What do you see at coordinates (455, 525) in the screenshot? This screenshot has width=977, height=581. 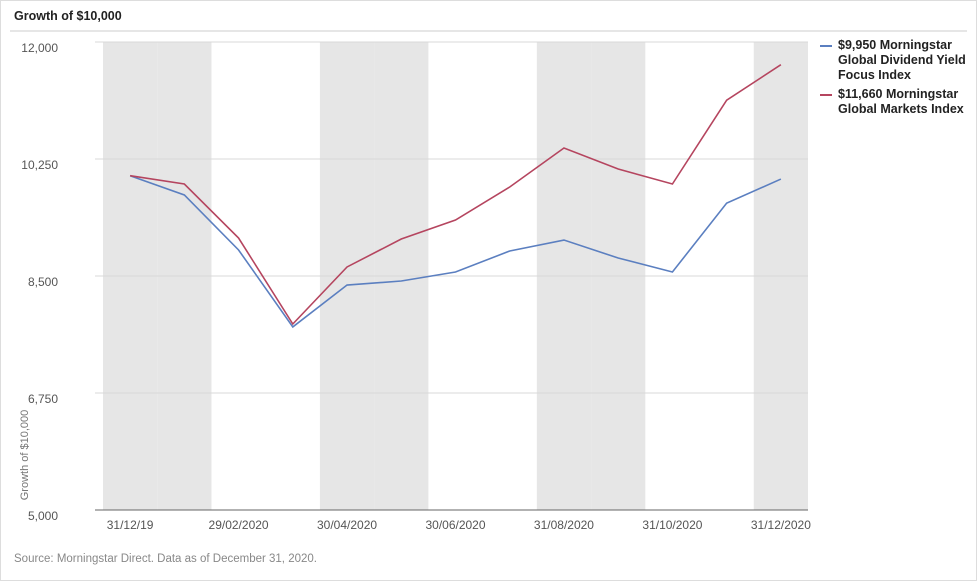 I see `x-tick-label: 30/06/2020` at bounding box center [455, 525].